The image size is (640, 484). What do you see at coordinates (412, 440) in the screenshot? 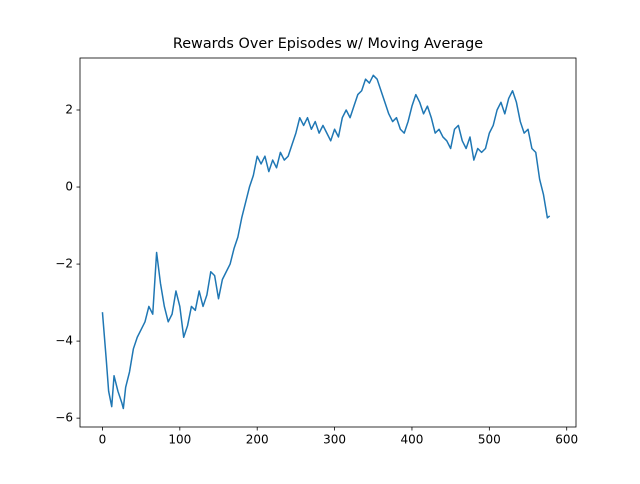
I see `x-tick-label: 400` at bounding box center [412, 440].